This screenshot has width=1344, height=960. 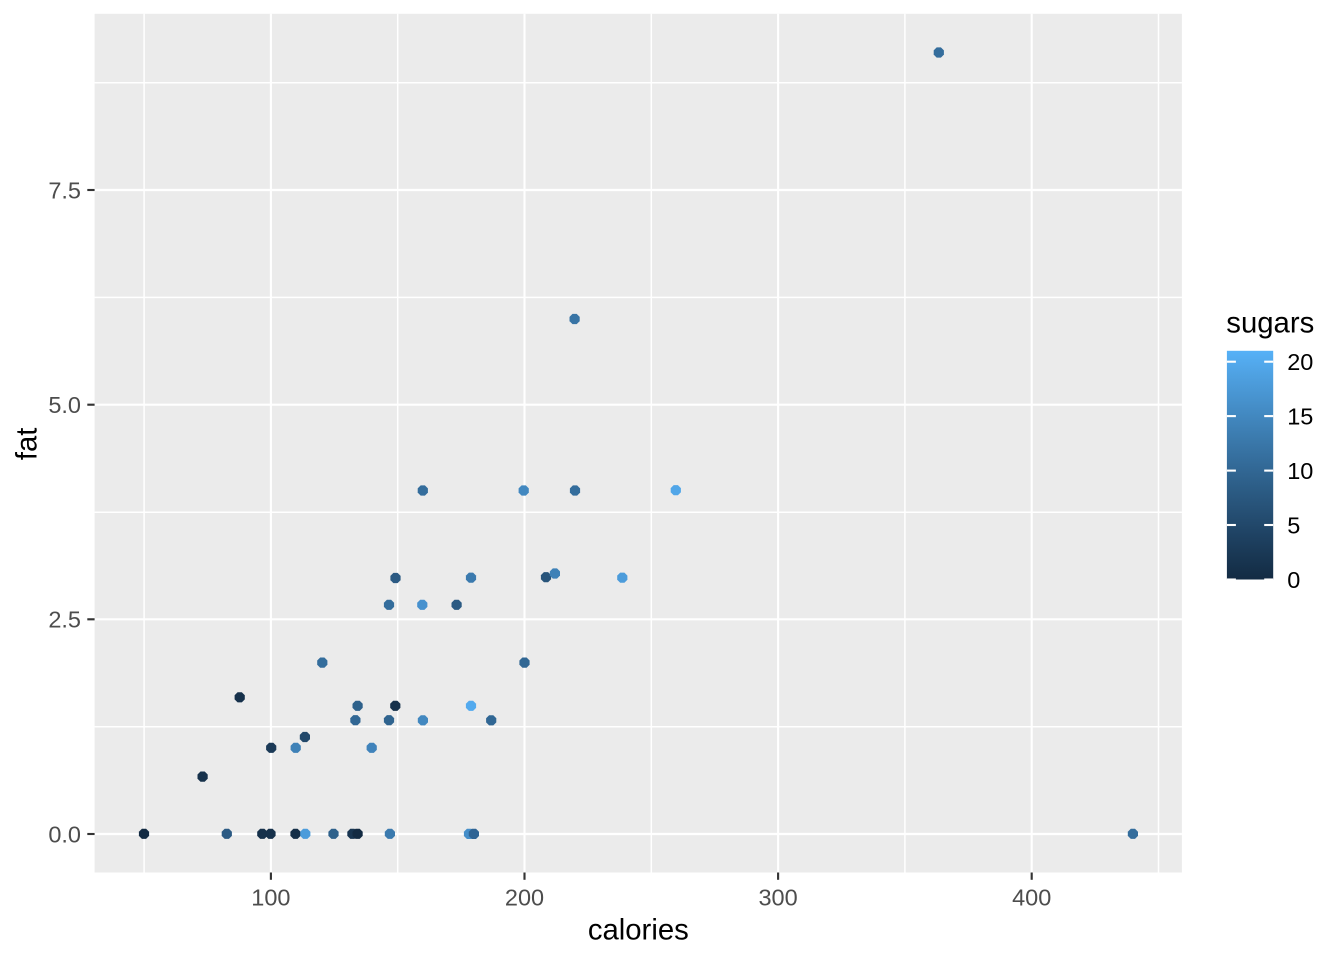 What do you see at coordinates (1300, 417) in the screenshot?
I see `svg-text: 15` at bounding box center [1300, 417].